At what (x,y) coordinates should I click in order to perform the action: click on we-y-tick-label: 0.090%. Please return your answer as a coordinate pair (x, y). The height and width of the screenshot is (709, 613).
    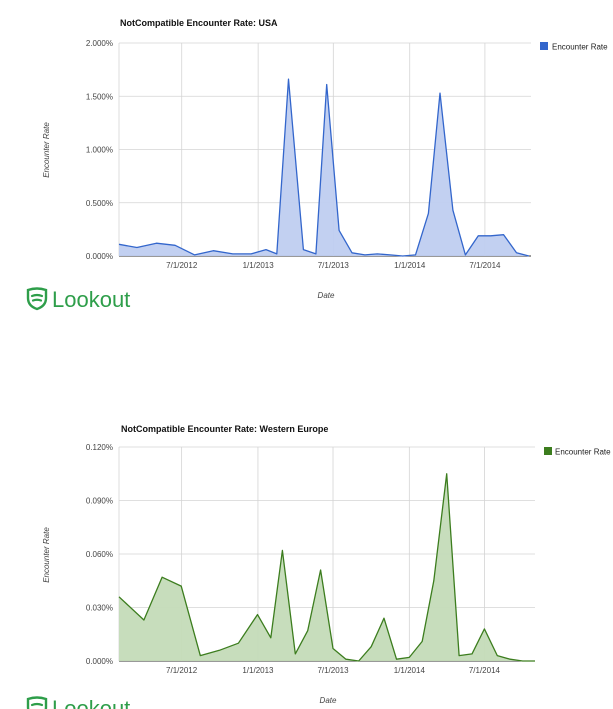
    Looking at the image, I should click on (99, 501).